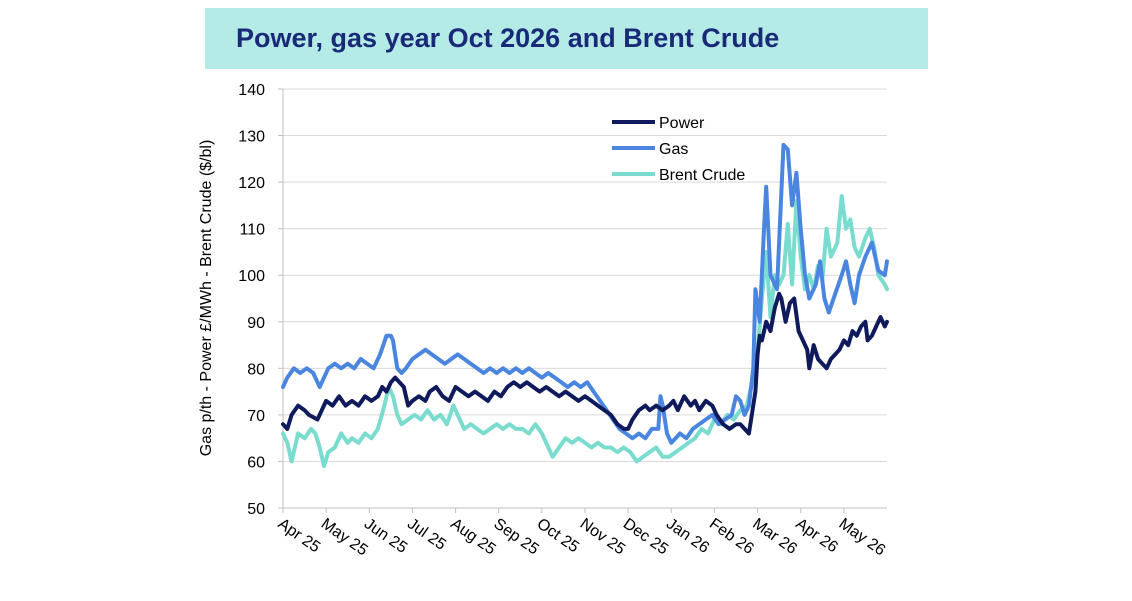  Describe the element at coordinates (682, 123) in the screenshot. I see `legend-label: Power` at that location.